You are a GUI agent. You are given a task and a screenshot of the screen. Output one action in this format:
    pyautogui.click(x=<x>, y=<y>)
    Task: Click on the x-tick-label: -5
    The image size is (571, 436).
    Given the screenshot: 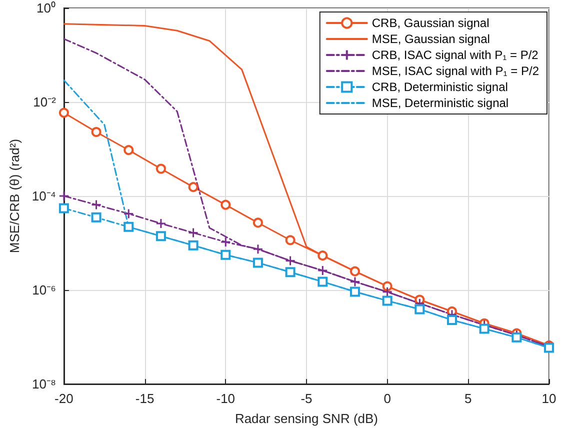 What is the action you would take?
    pyautogui.click(x=306, y=398)
    